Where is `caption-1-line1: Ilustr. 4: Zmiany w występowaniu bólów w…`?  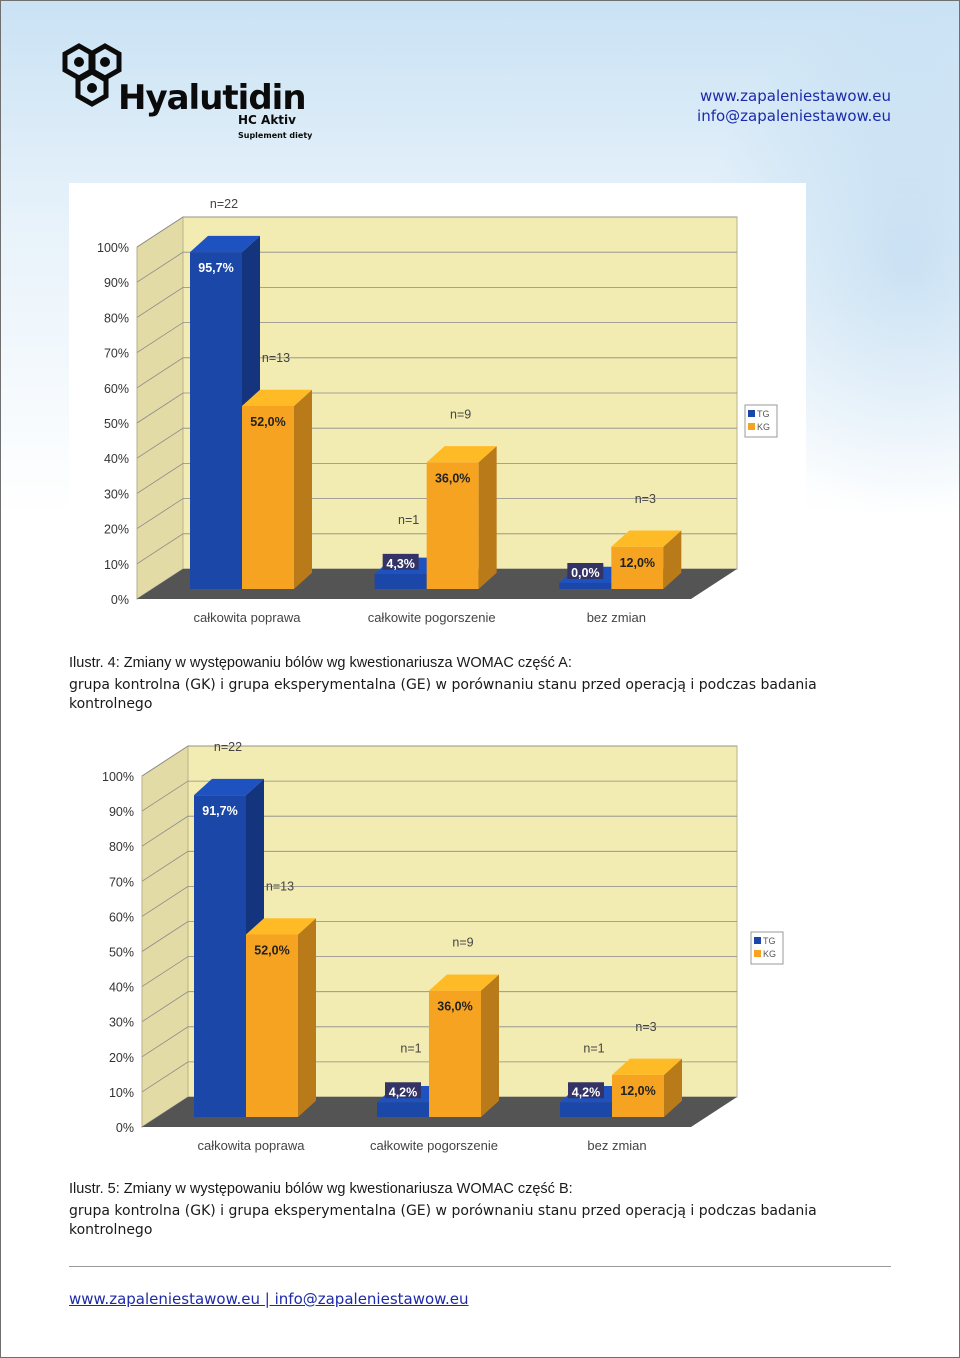
caption-1-line1: Ilustr. 4: Zmiany w występowaniu bólów w… is located at coordinates (320, 663).